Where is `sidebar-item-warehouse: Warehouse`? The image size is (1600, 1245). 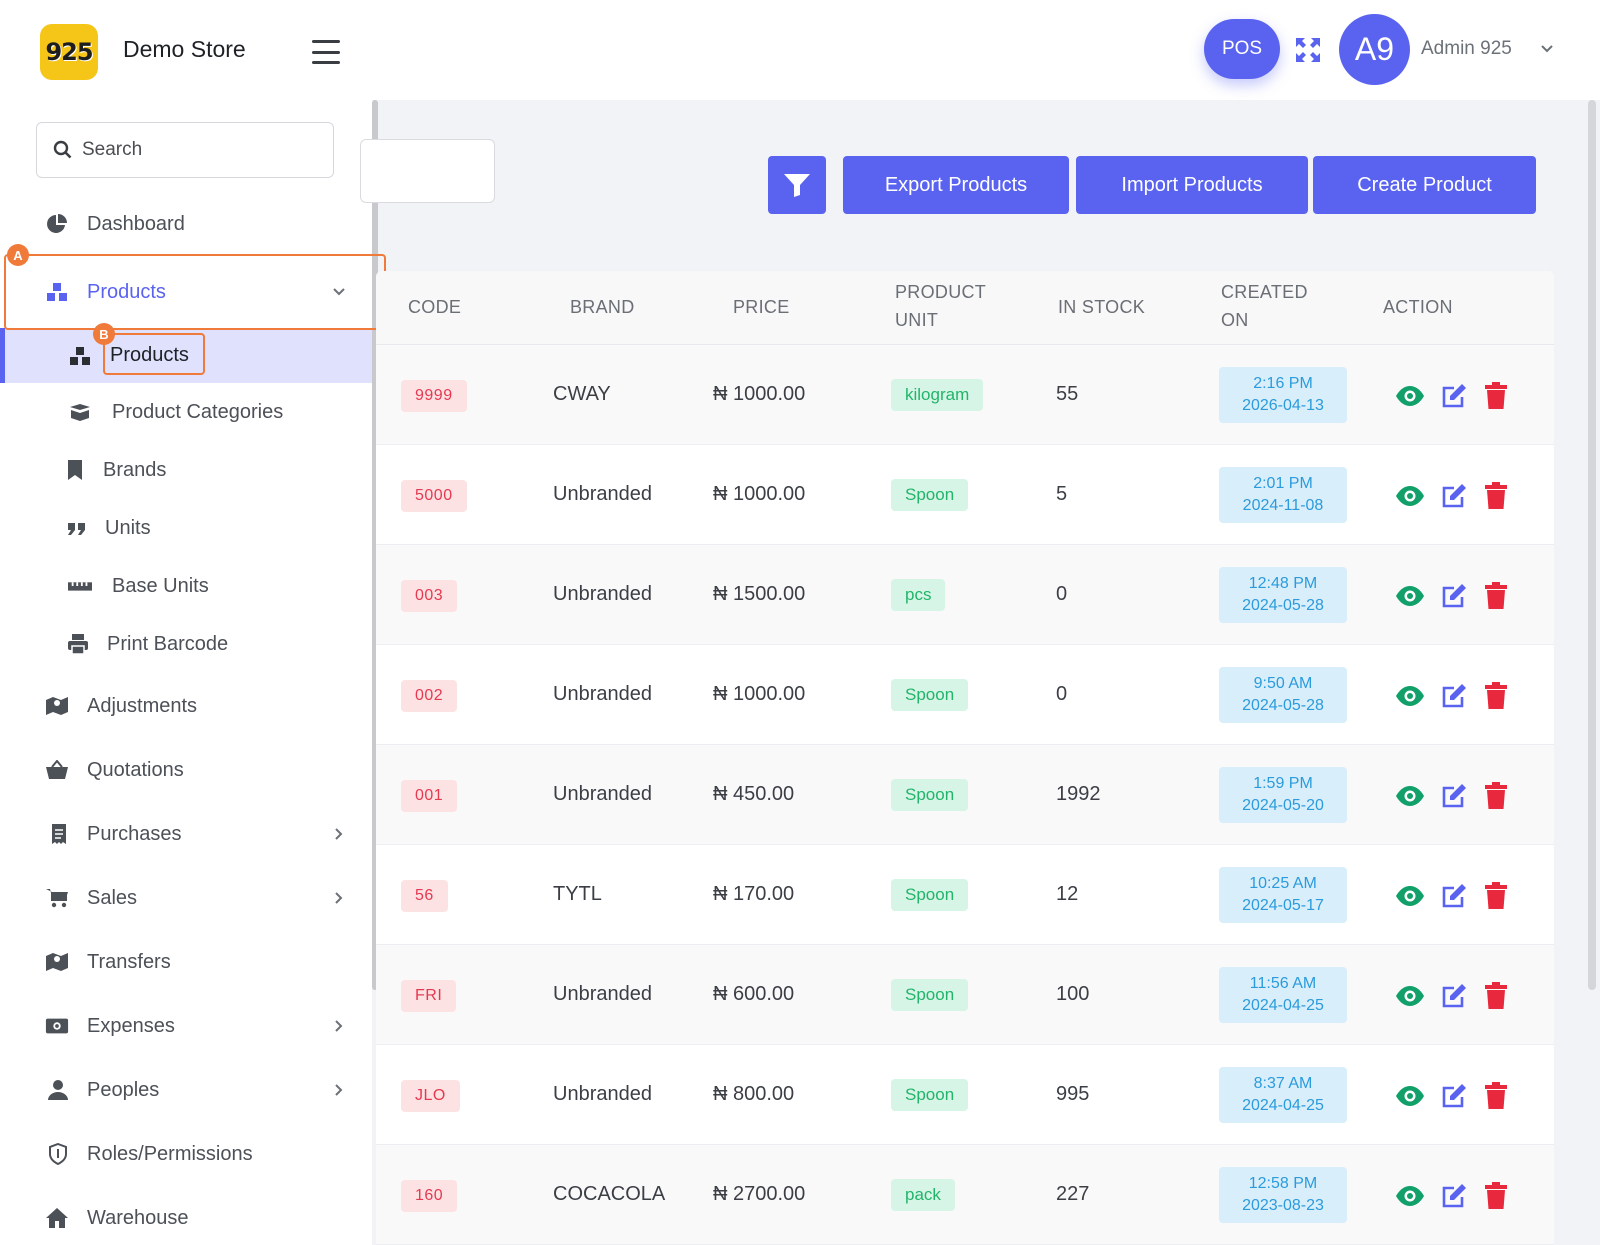
sidebar-item-warehouse: Warehouse is located at coordinates (186, 1218).